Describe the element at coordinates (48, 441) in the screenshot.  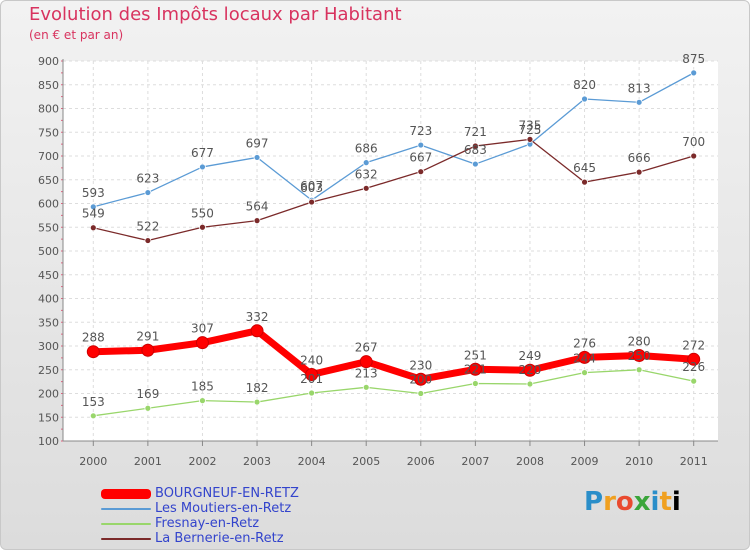
I see `y-tick-label: 100` at that location.